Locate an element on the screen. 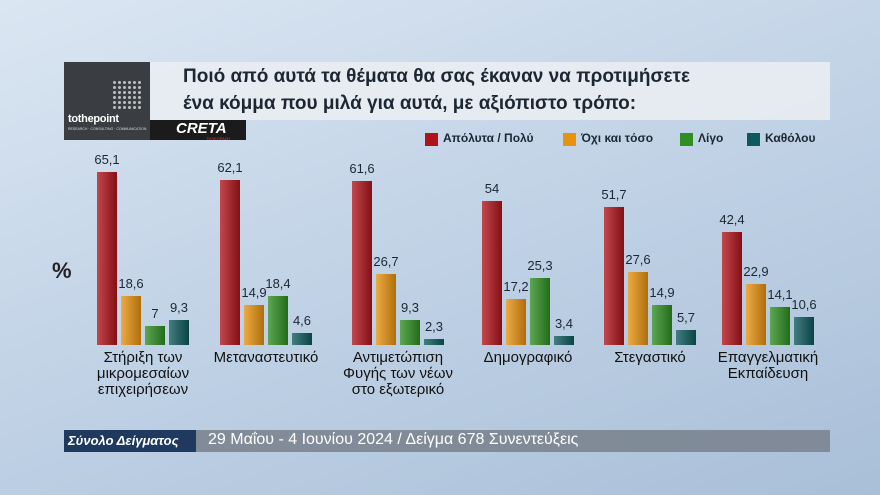 The image size is (880, 495). channel-logo: CRETA is located at coordinates (201, 128).